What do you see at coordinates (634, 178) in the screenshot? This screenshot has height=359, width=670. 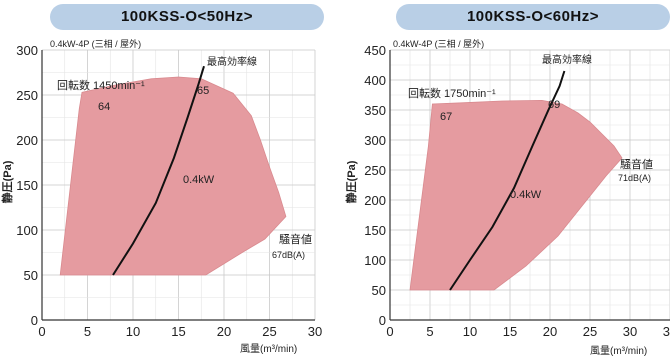 I see `noise-db-value: 71dB(A)` at bounding box center [634, 178].